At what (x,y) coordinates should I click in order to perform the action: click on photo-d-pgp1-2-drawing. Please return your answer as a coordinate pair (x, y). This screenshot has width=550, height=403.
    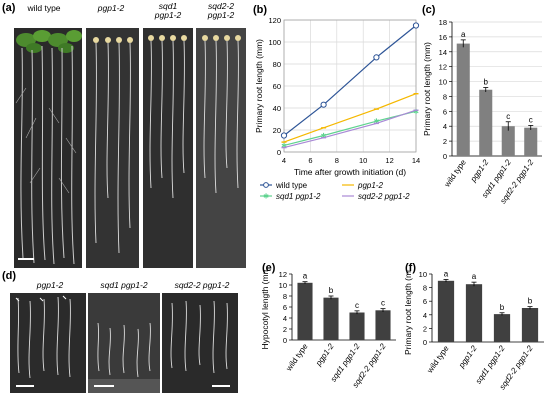
    Looking at the image, I should click on (43, 341).